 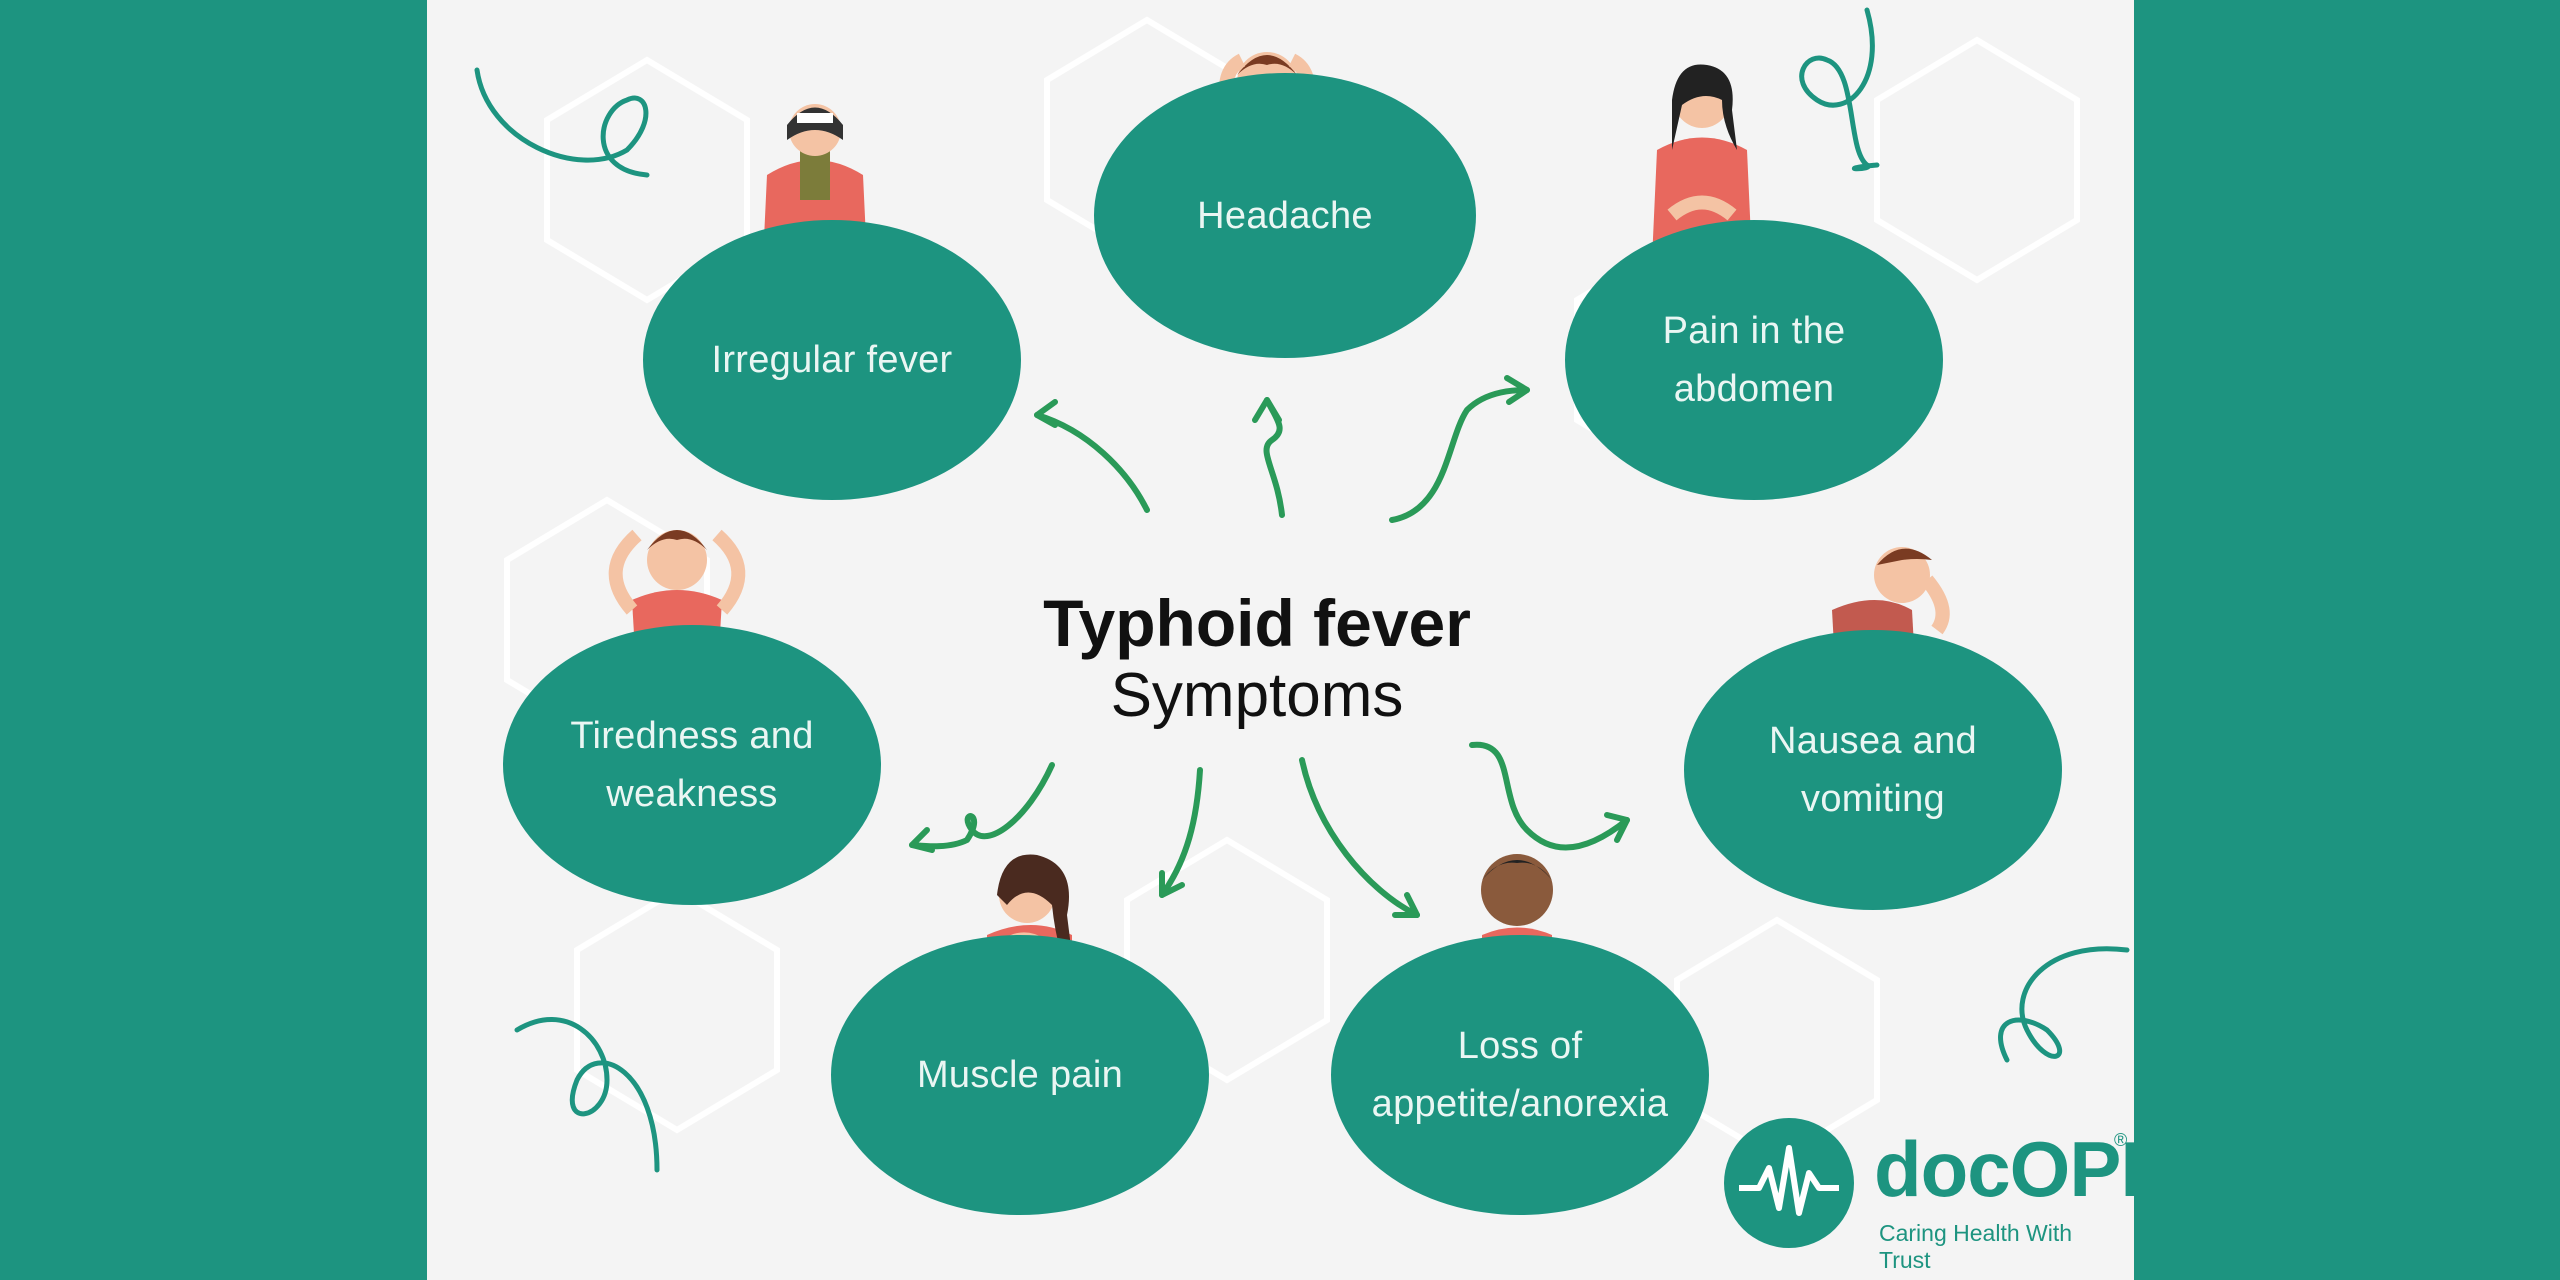 I want to click on diagram-subtitle: Symptoms, so click(x=1257, y=695).